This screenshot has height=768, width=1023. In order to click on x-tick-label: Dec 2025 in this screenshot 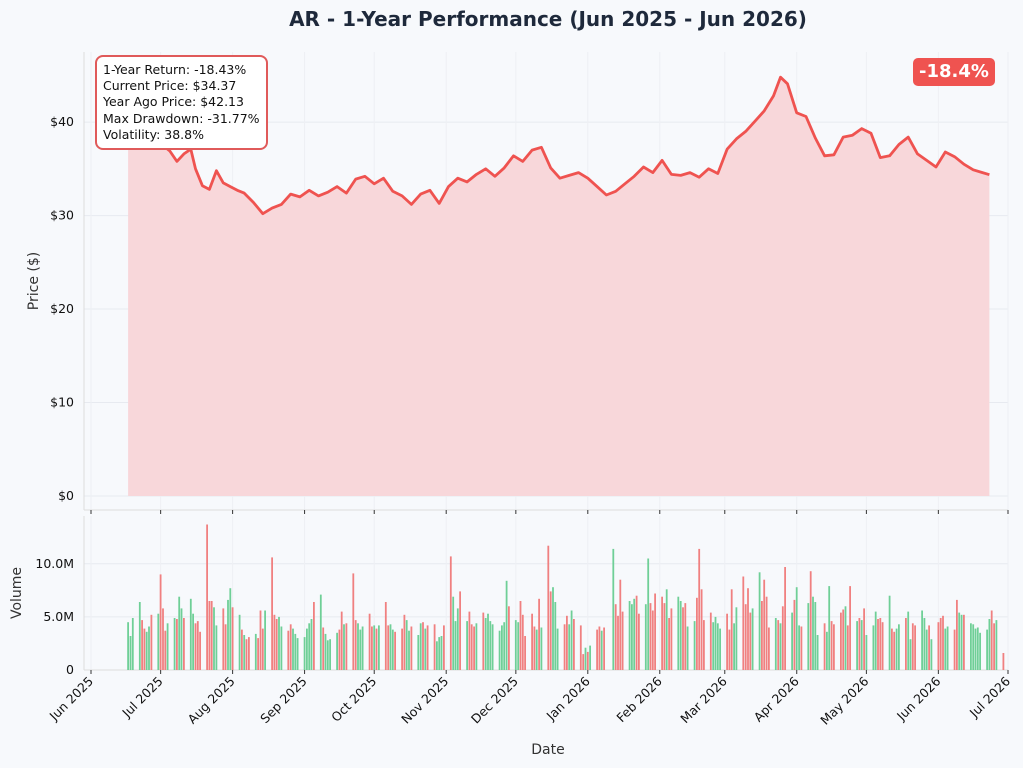, I will do `click(494, 700)`.